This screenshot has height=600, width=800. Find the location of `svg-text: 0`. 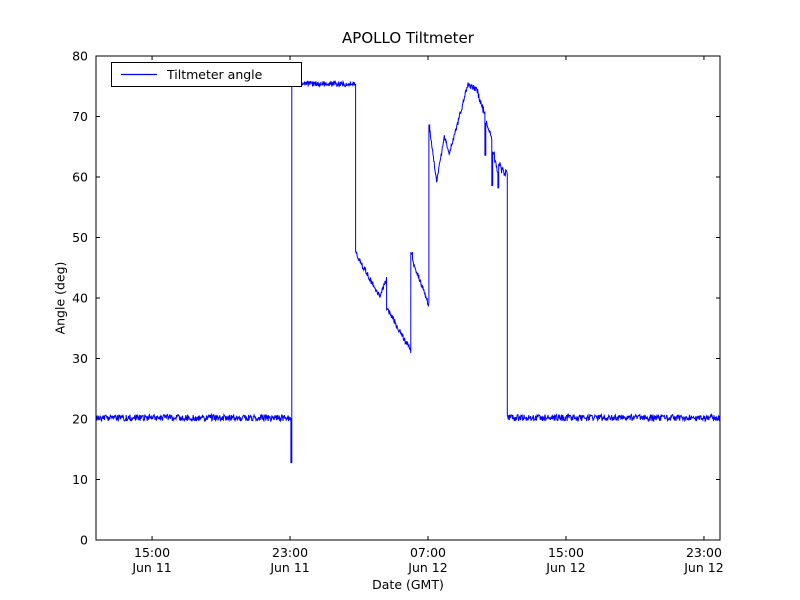

svg-text: 0 is located at coordinates (84, 540).